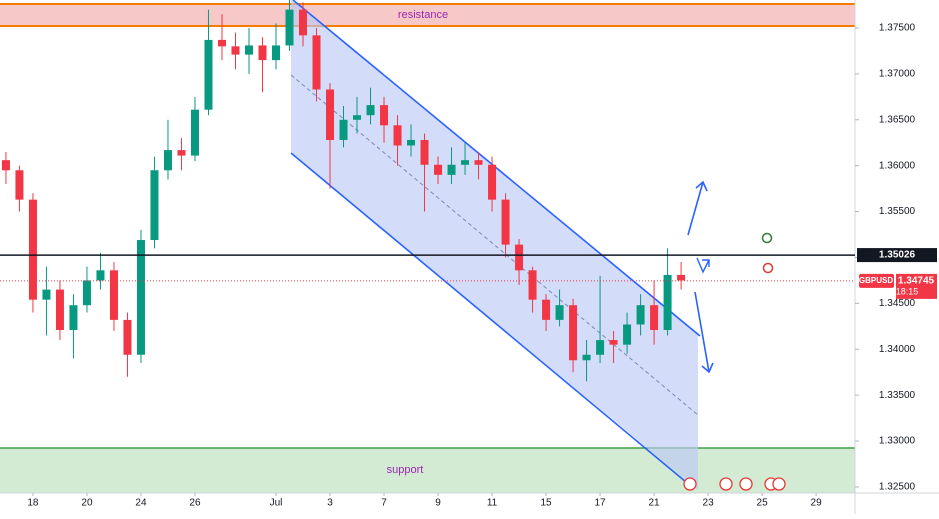  Describe the element at coordinates (916, 281) in the screenshot. I see `last-price-label: 1.34745` at that location.